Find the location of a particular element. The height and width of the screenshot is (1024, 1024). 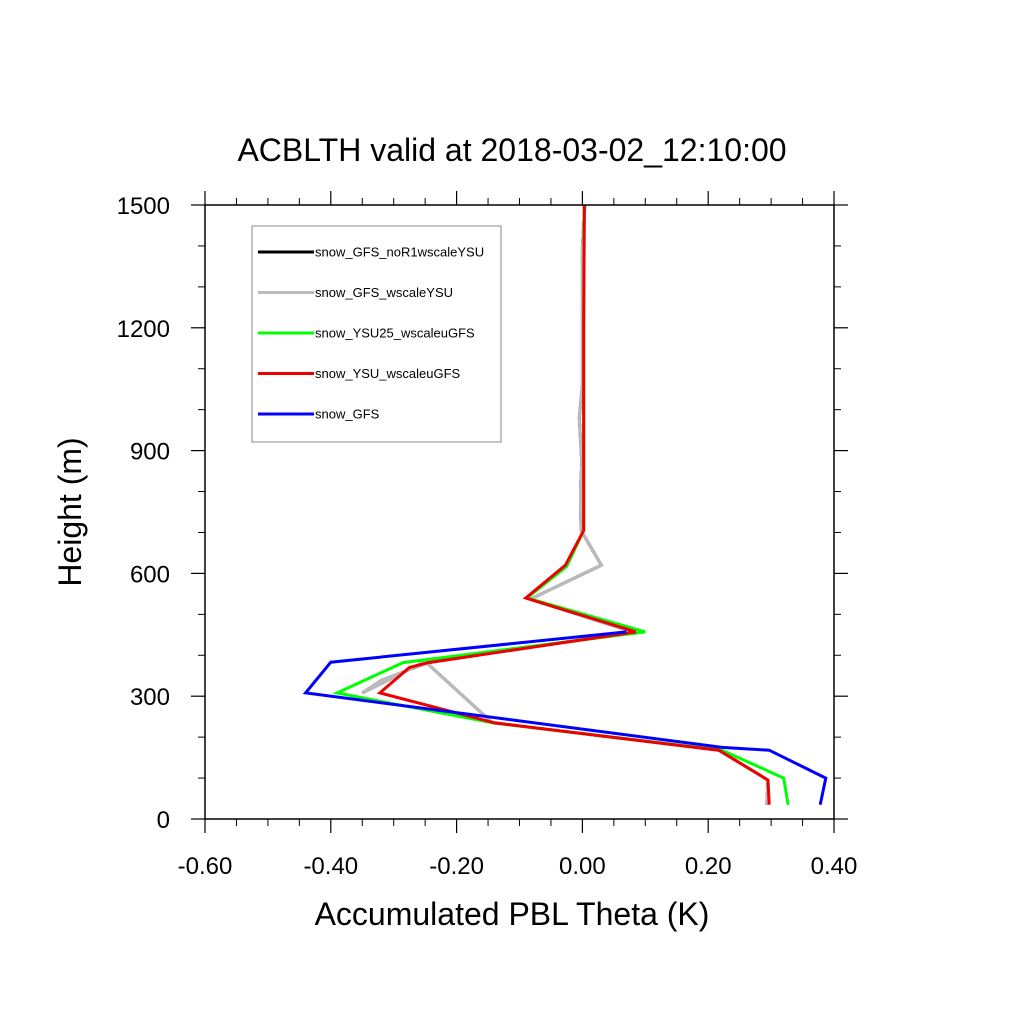

x-tick-label: 0.40 is located at coordinates (834, 866).